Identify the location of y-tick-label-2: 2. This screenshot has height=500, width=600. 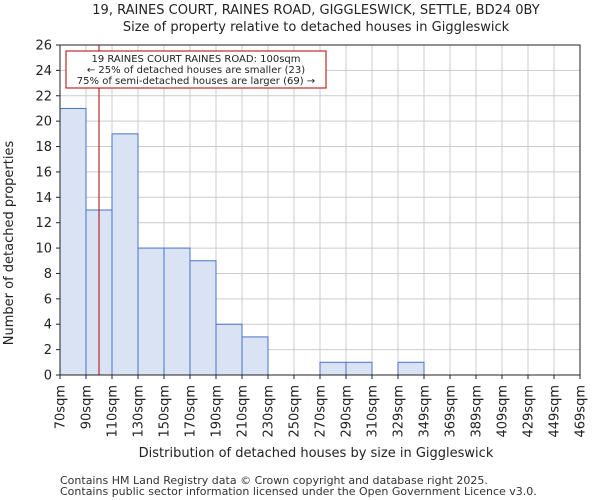
(48, 350).